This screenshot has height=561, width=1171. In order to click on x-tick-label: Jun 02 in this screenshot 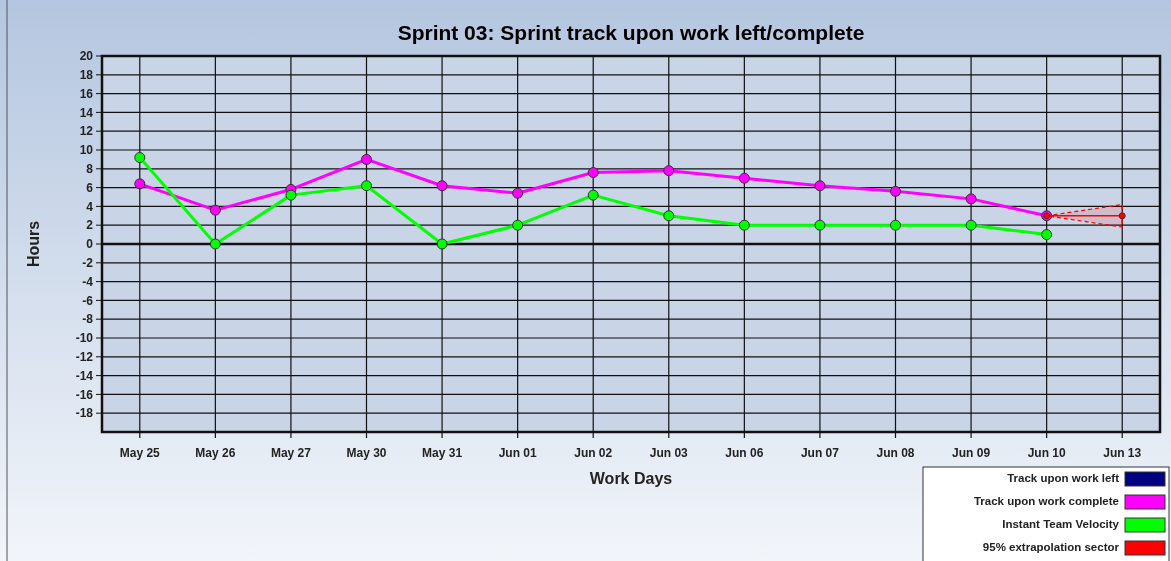, I will do `click(593, 453)`.